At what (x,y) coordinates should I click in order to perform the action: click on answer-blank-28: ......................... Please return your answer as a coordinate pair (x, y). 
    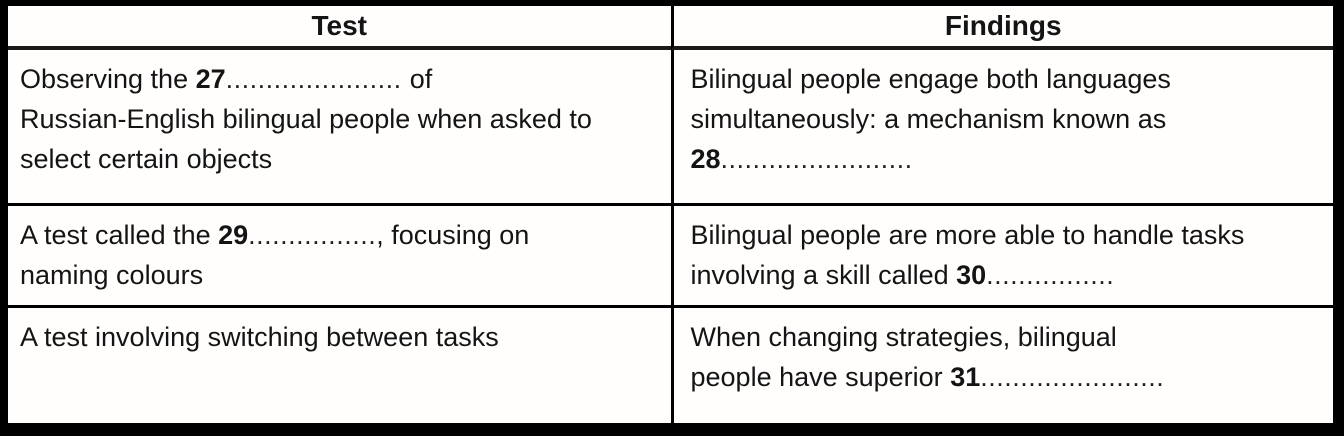
    Looking at the image, I should click on (816, 159).